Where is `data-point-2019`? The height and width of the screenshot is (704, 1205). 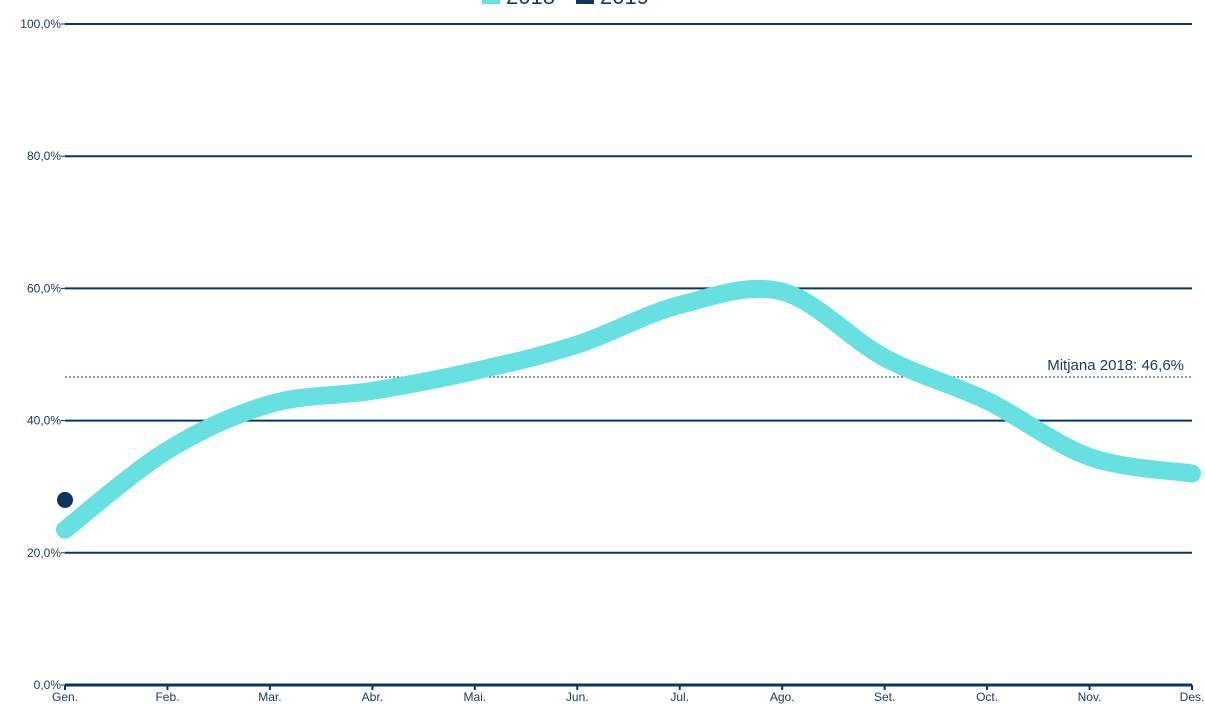 data-point-2019 is located at coordinates (65, 499).